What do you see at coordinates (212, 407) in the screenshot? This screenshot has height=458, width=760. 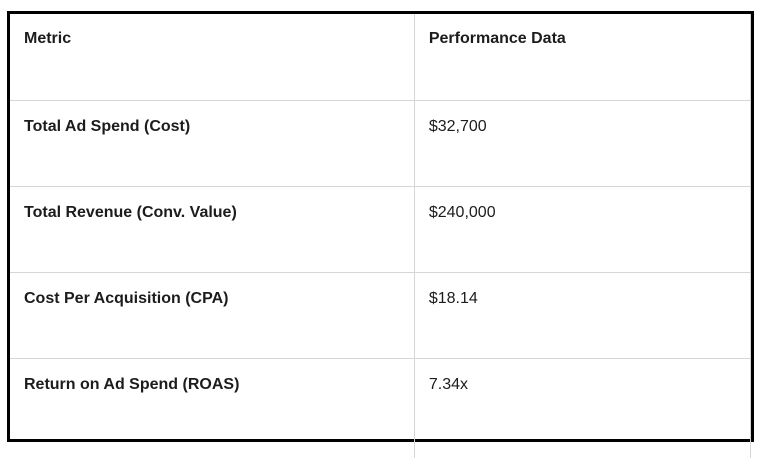 I see `metric-name: Return on Ad Spend (ROAS)` at bounding box center [212, 407].